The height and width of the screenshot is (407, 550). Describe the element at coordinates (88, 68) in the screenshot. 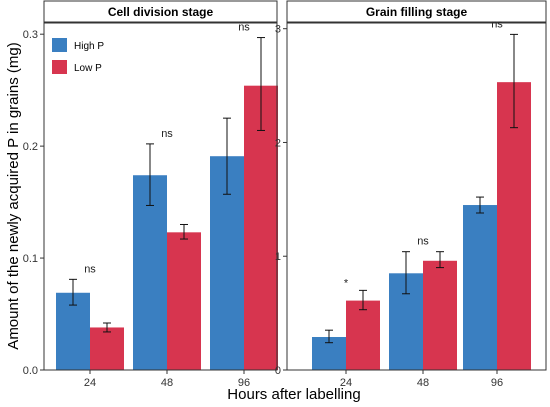

I see `legend-label: Low P` at that location.